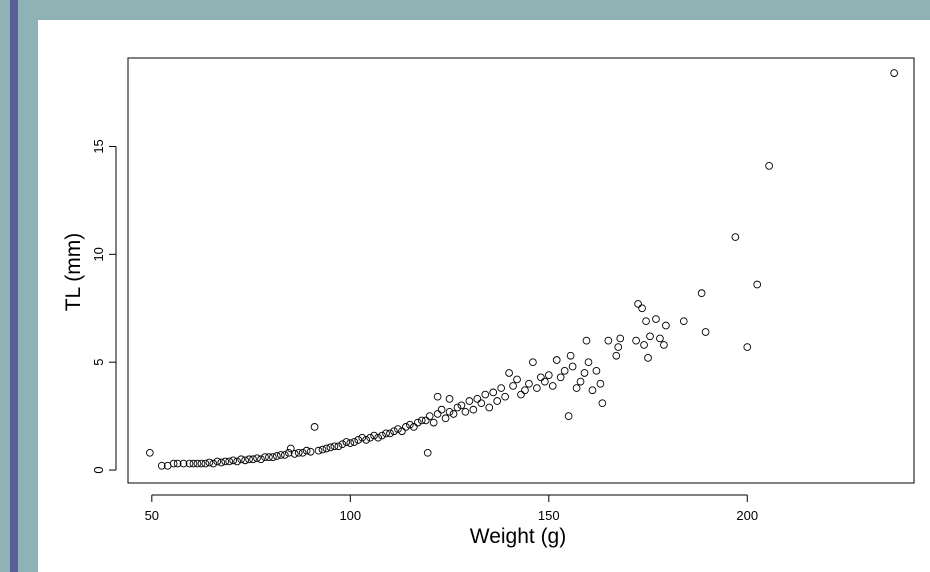 The image size is (930, 572). Describe the element at coordinates (98, 254) in the screenshot. I see `y-tick-label: 10` at that location.